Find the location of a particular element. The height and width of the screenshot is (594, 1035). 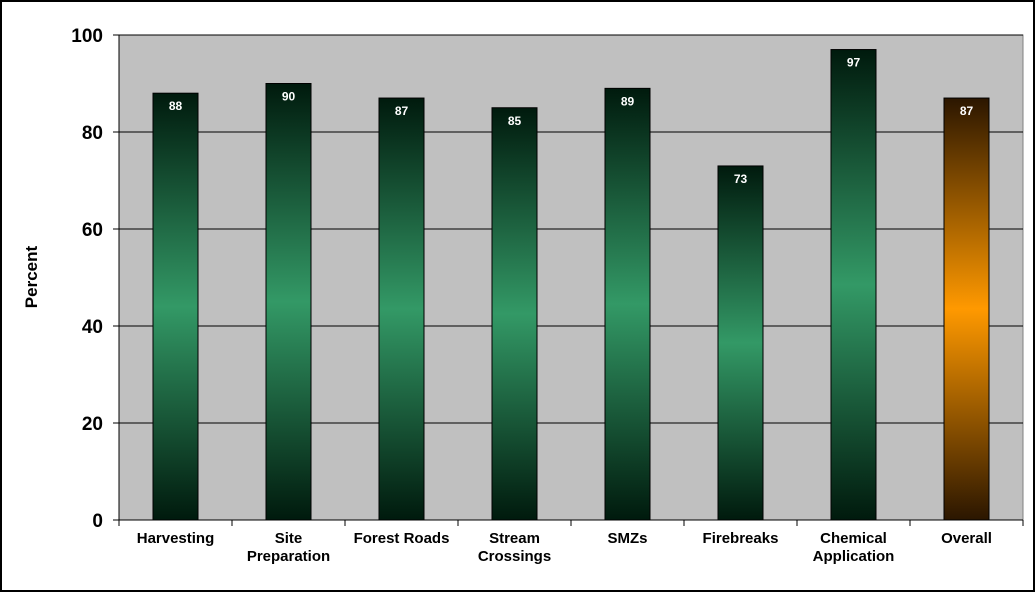

y-tick-label: 60 is located at coordinates (92, 230).